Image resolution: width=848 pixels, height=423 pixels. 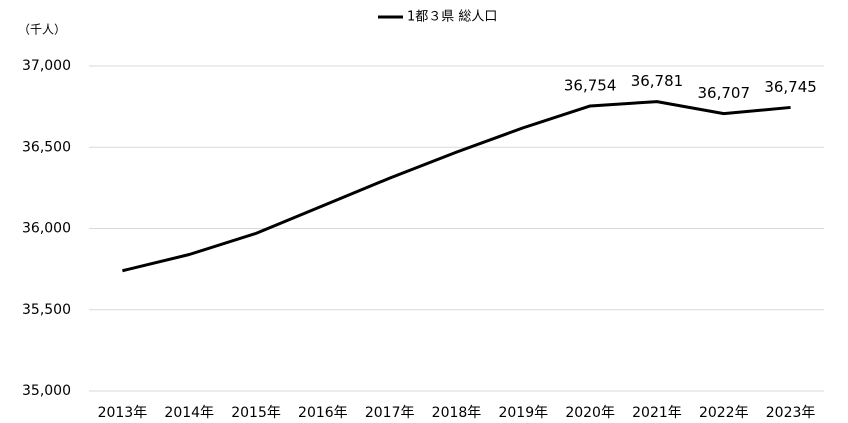 What do you see at coordinates (790, 87) in the screenshot?
I see `data-label: 36,745` at bounding box center [790, 87].